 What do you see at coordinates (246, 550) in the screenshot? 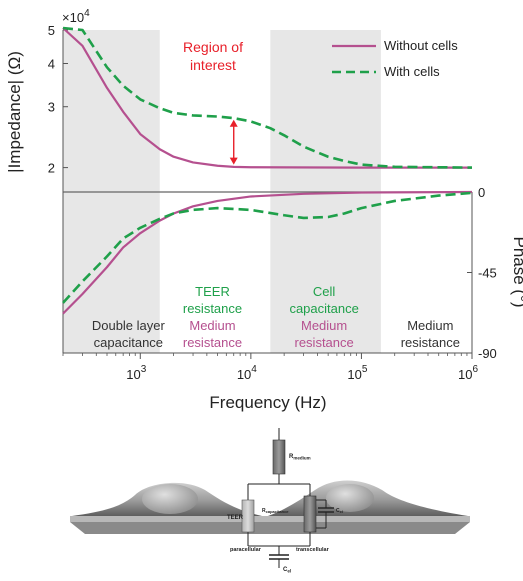
I see `paracellular-label: paracellular` at bounding box center [246, 550].